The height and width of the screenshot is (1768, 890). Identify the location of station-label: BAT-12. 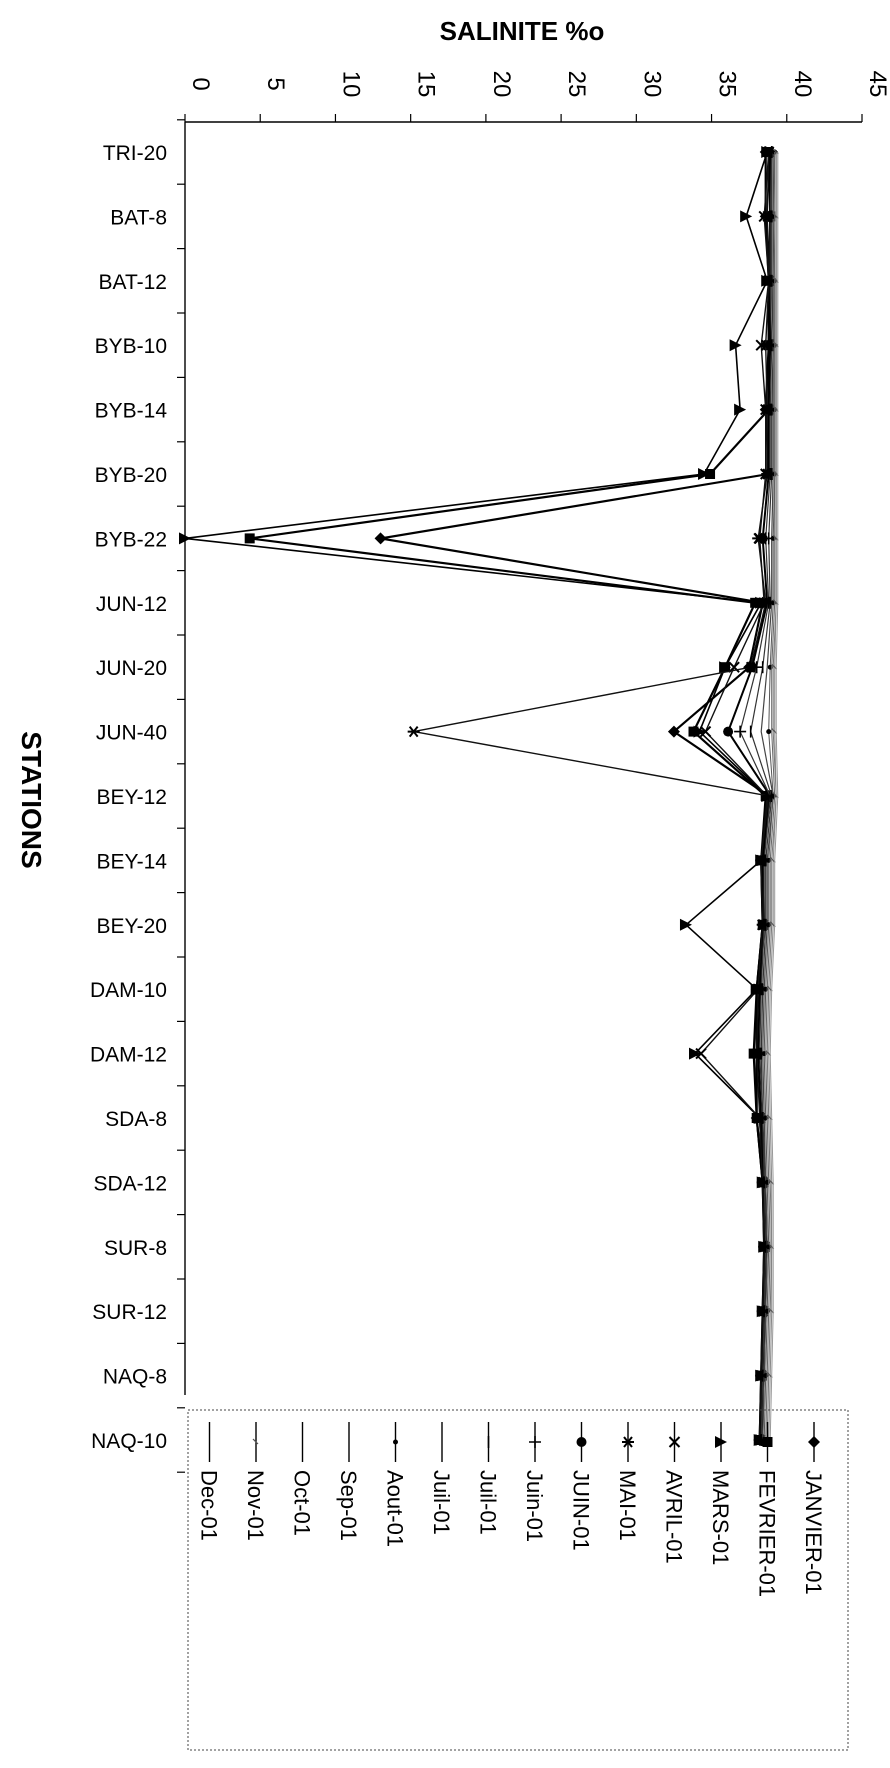
(133, 282).